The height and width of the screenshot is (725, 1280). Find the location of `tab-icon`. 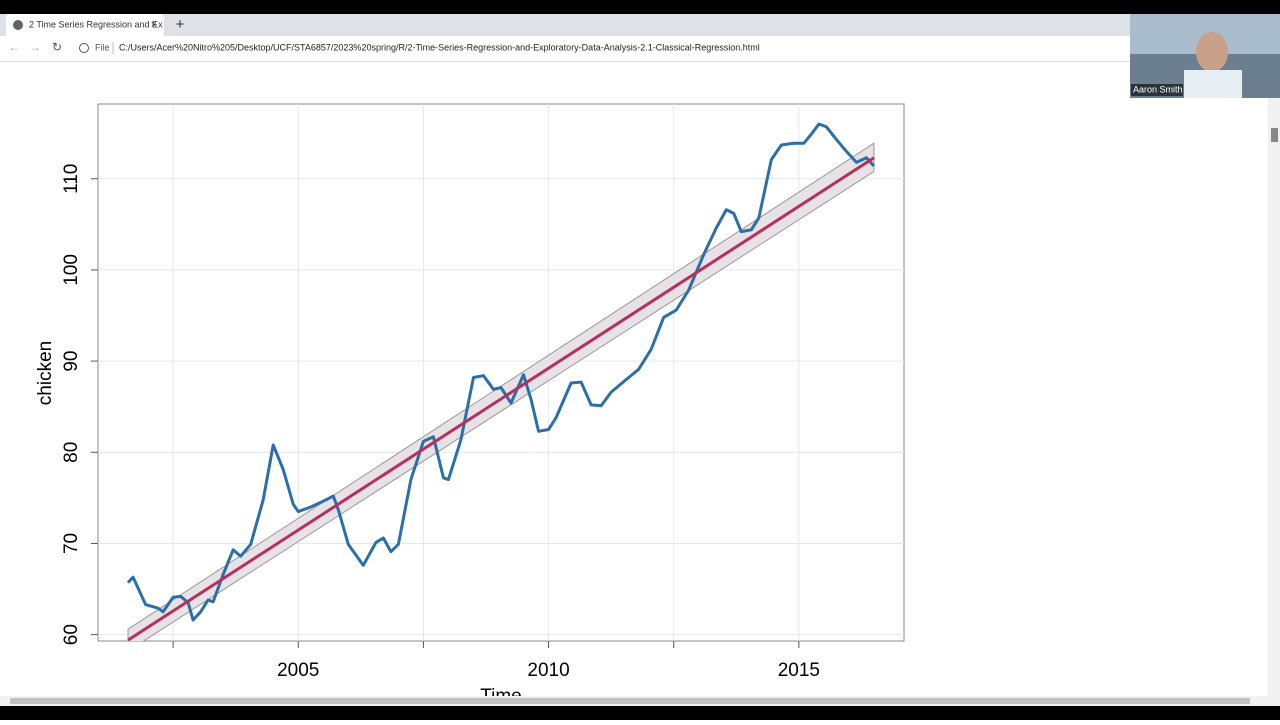

tab-icon is located at coordinates (18, 25).